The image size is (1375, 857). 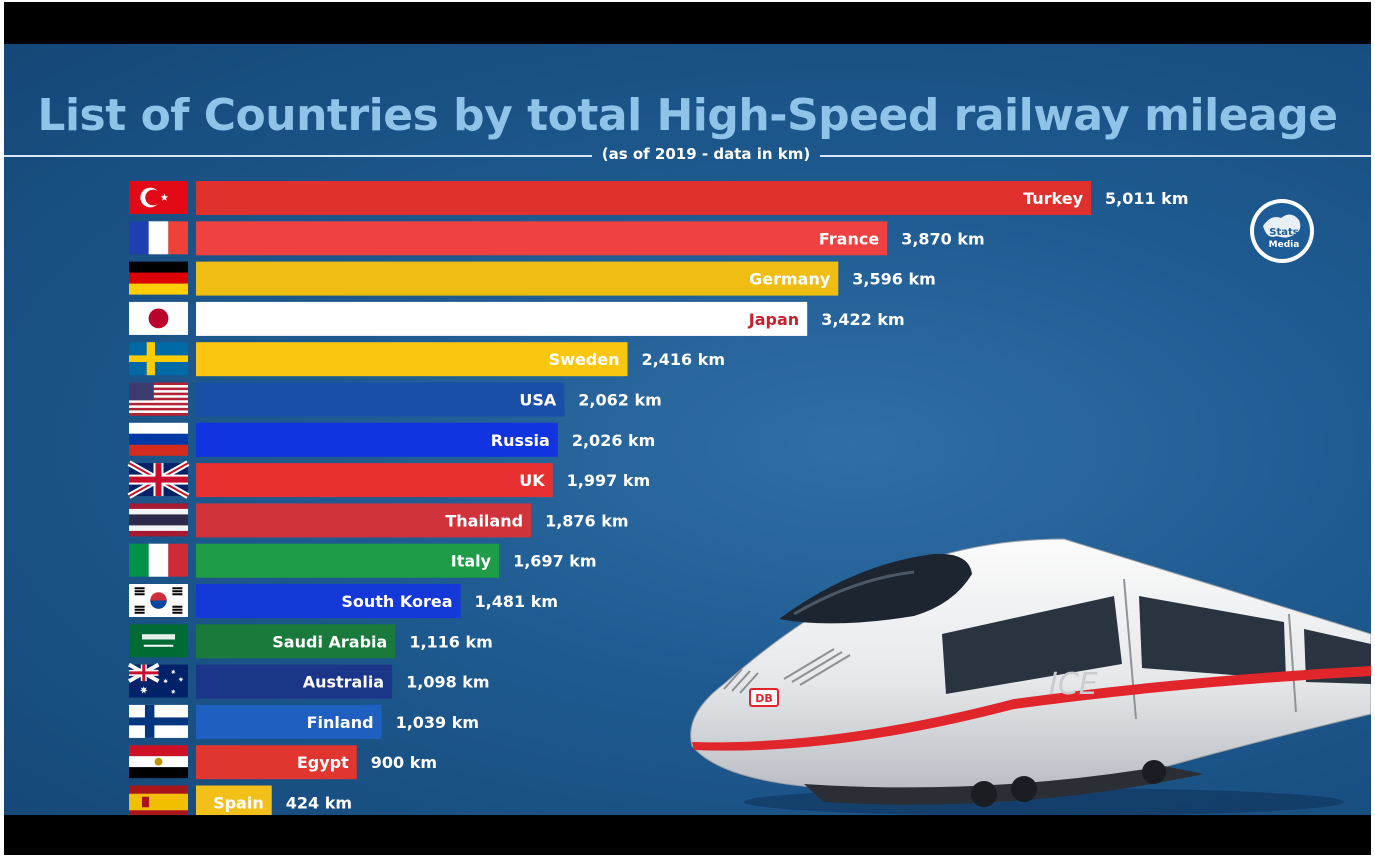 I want to click on value-label-spain: 424 km, so click(x=319, y=803).